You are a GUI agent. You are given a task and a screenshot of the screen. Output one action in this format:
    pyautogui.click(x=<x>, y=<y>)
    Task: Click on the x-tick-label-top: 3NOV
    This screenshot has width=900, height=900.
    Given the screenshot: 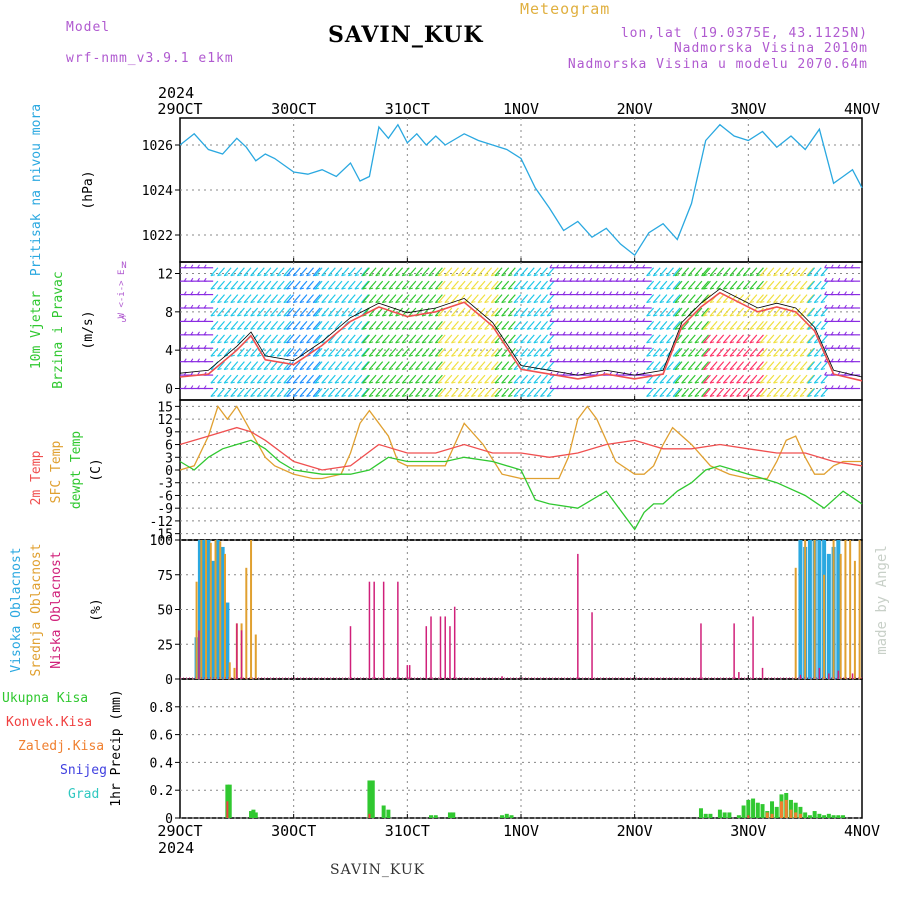 What is the action you would take?
    pyautogui.click(x=748, y=109)
    